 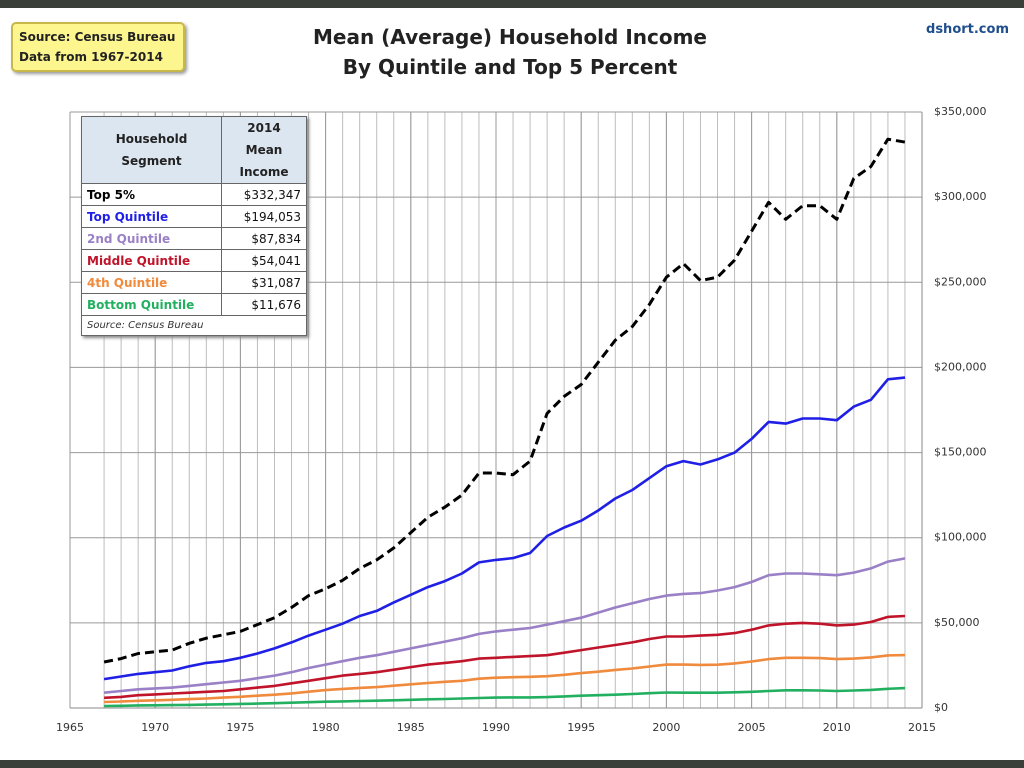 I want to click on y-tick-label: $150,000, so click(x=960, y=452).